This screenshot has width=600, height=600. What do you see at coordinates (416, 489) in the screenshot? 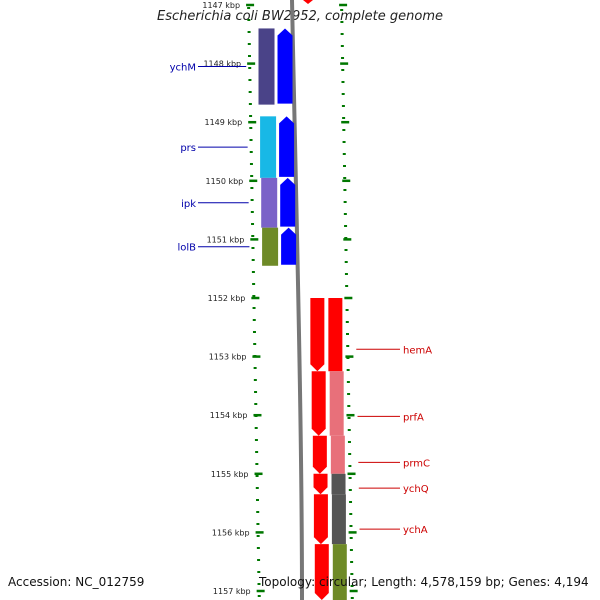
I see `gene-label-ychQ: ychQ` at bounding box center [416, 489].